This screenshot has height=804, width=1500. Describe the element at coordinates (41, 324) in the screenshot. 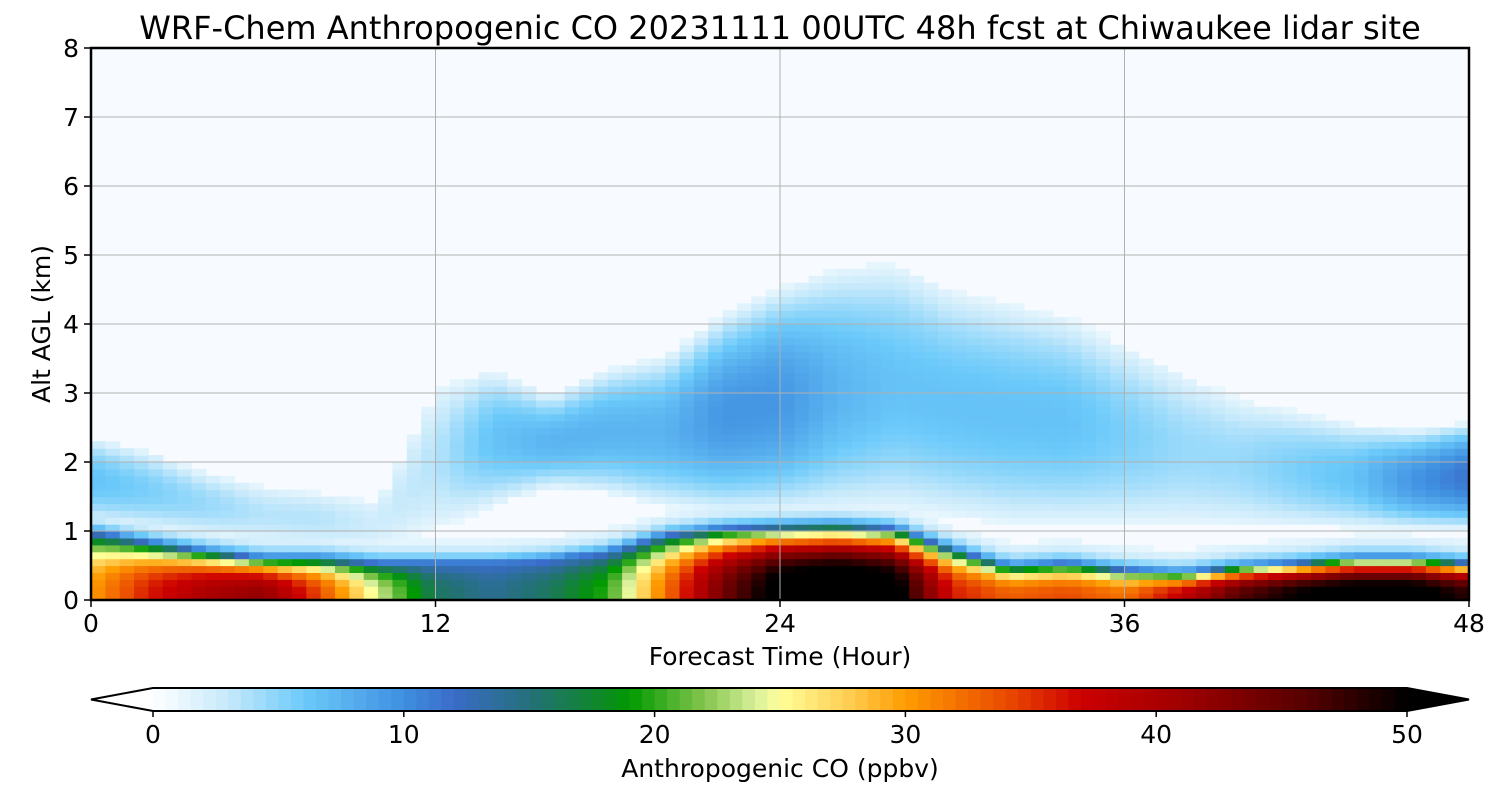

I see `y-axis-label: Alt AGL (km)` at that location.